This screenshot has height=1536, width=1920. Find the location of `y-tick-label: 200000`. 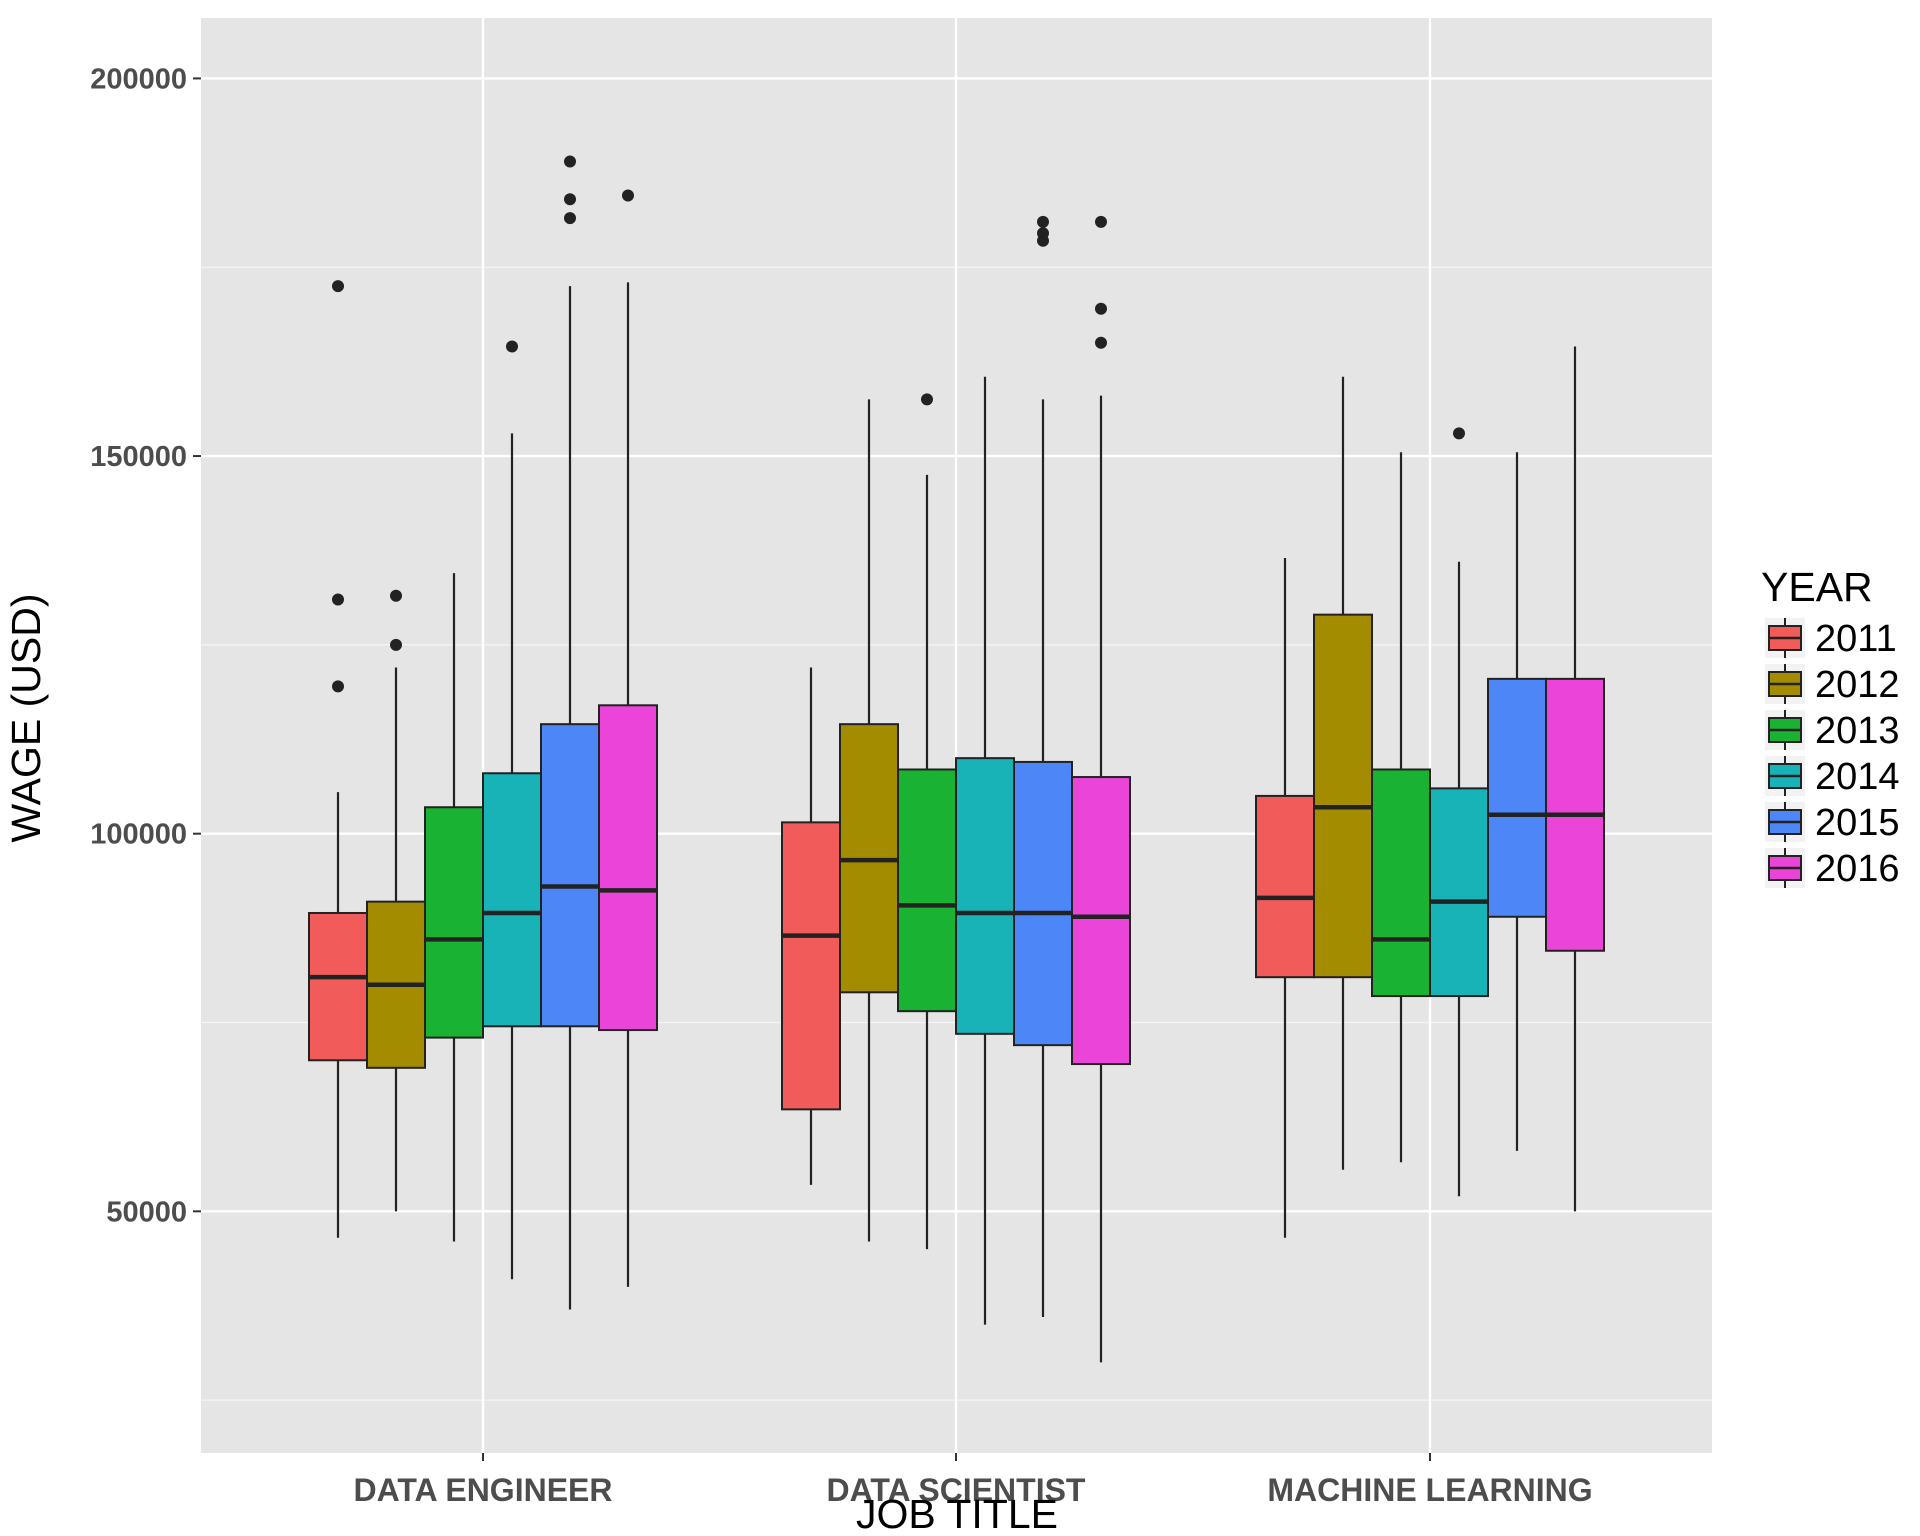

y-tick-label: 200000 is located at coordinates (138, 79).